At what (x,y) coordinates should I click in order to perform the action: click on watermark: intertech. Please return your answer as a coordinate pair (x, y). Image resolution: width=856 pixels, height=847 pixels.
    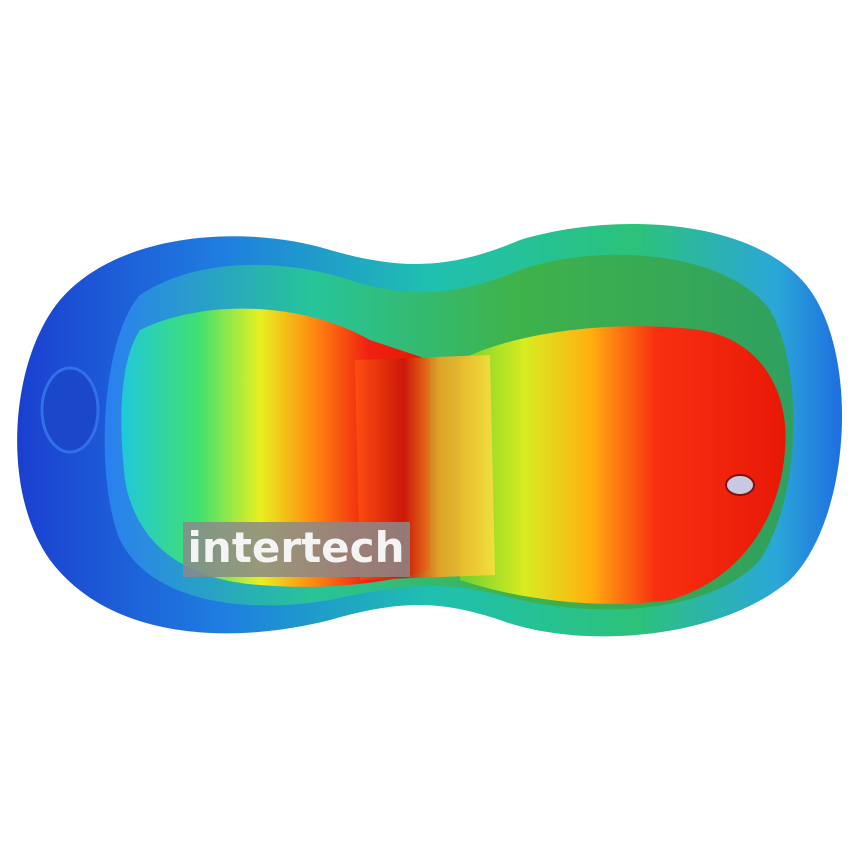
    Looking at the image, I should click on (296, 547).